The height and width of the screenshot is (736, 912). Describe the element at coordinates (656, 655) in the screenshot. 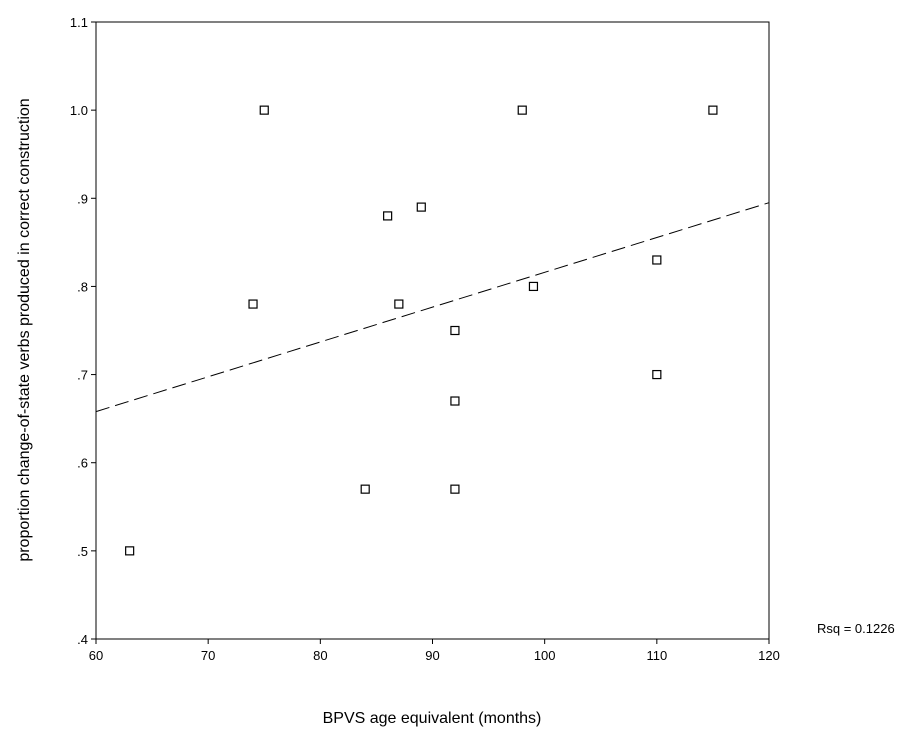

I see `x-tick-label: 110` at that location.